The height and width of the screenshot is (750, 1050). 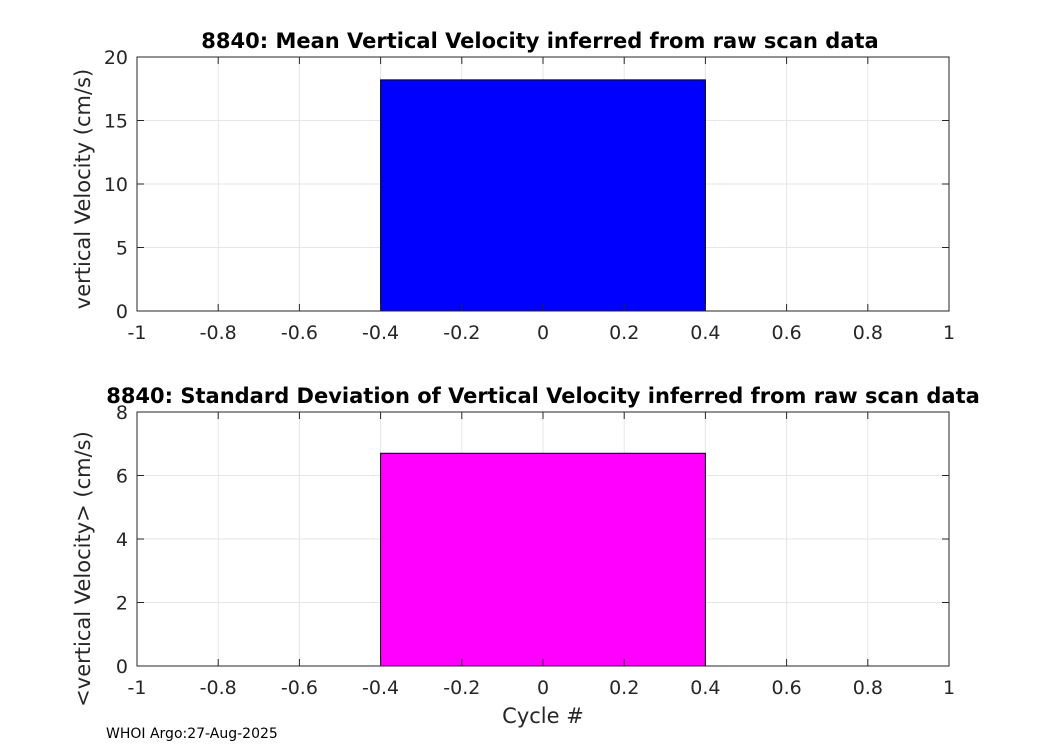 I want to click on chart-2-y-tick-label: 0, so click(x=122, y=667).